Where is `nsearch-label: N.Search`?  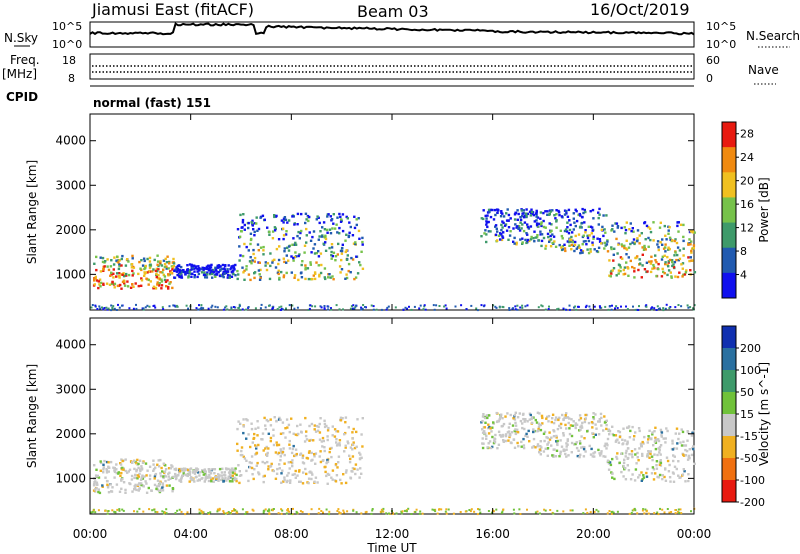 nsearch-label: N.Search is located at coordinates (773, 36).